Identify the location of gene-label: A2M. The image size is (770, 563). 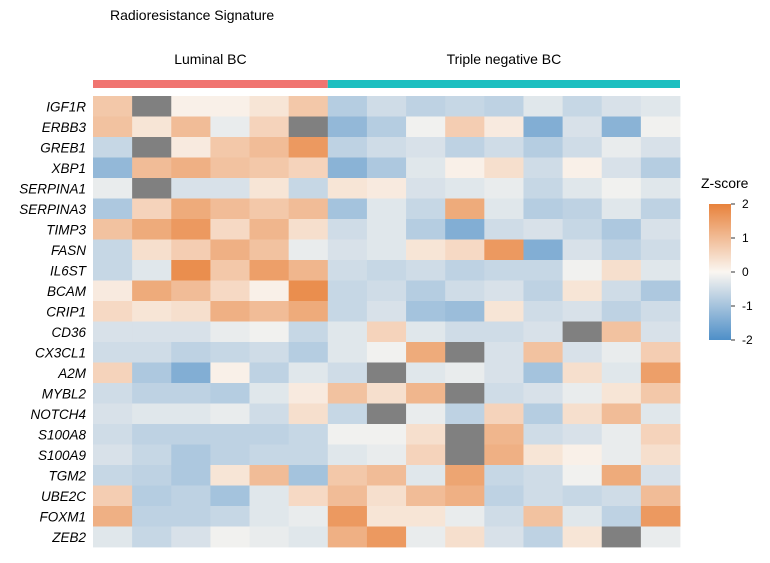
(72, 373).